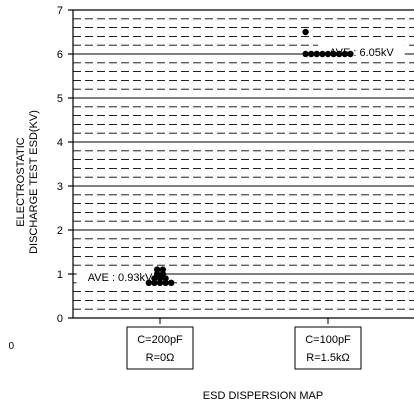  I want to click on y-tick-label: 1, so click(60, 275).